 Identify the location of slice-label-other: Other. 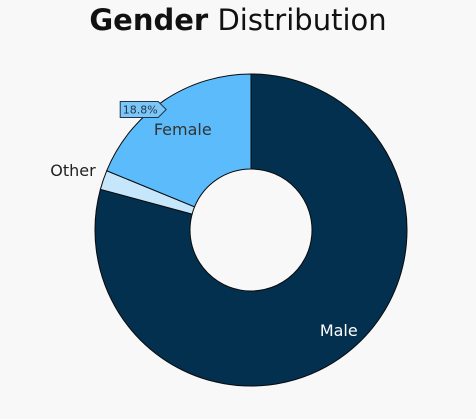
(73, 170).